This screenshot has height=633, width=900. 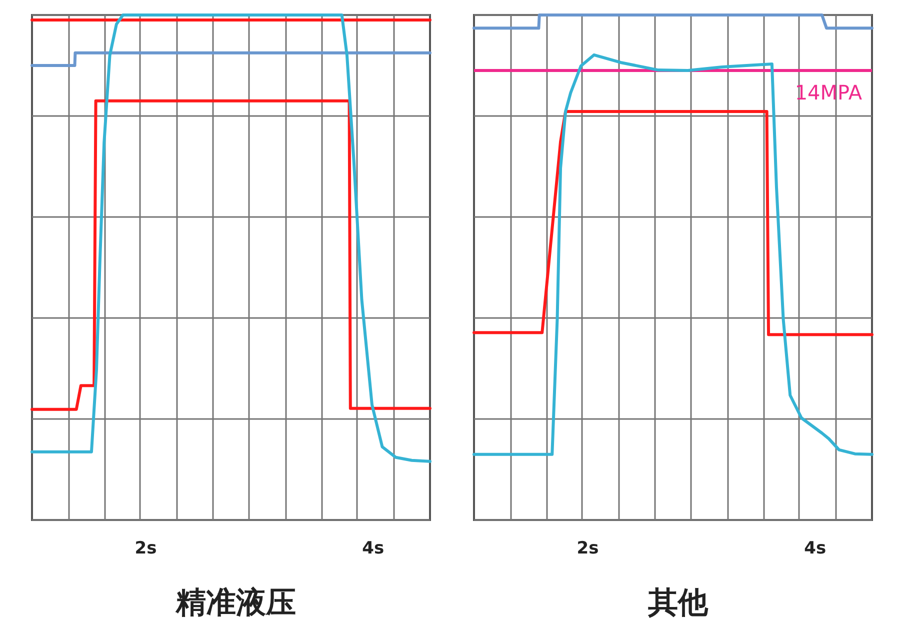 What do you see at coordinates (235, 603) in the screenshot?
I see `text: 精准液压` at bounding box center [235, 603].